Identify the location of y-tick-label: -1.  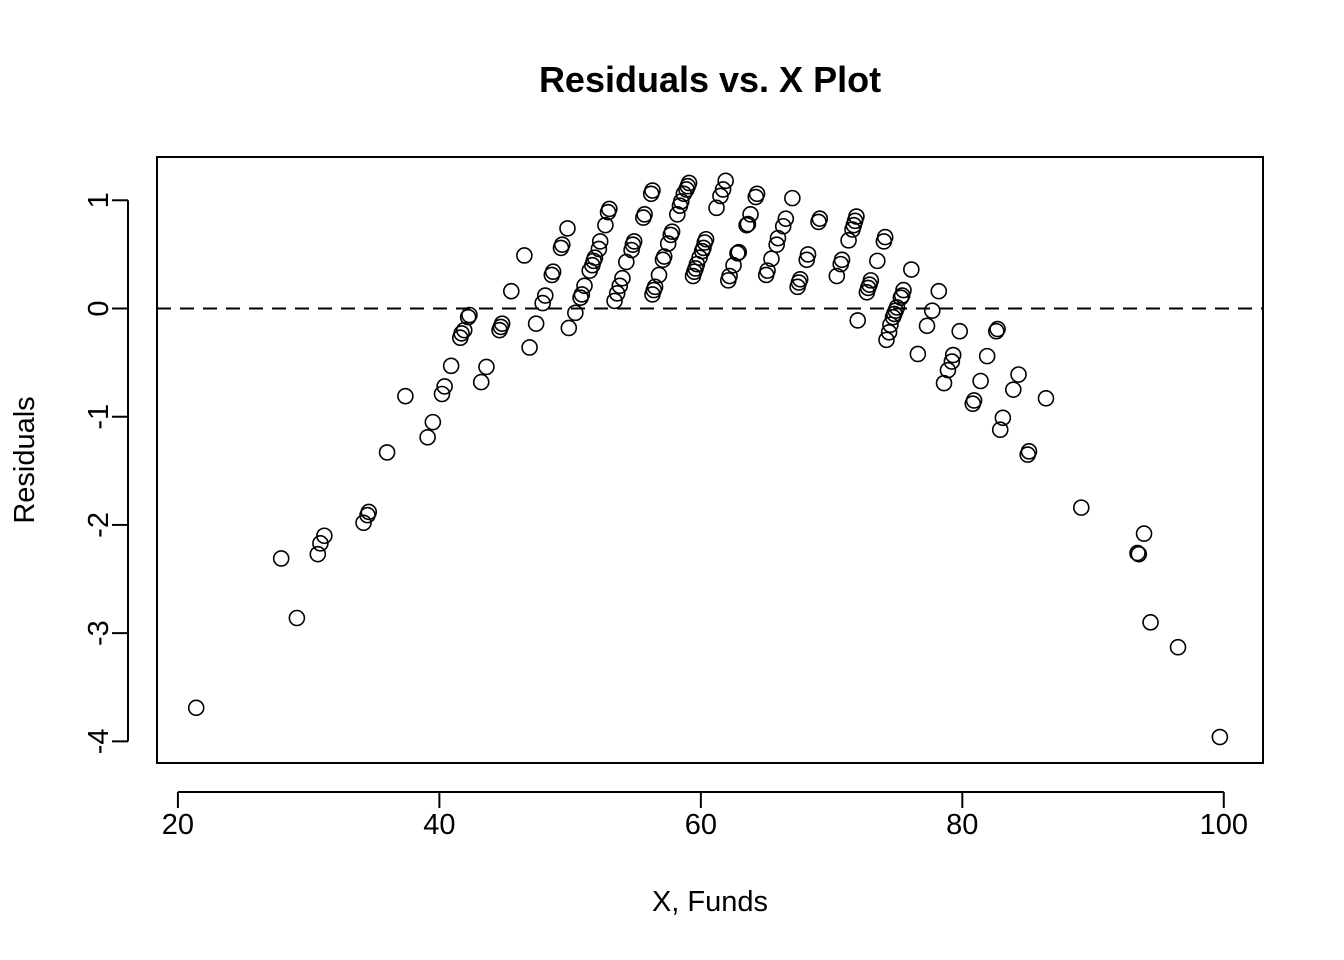
(99, 417).